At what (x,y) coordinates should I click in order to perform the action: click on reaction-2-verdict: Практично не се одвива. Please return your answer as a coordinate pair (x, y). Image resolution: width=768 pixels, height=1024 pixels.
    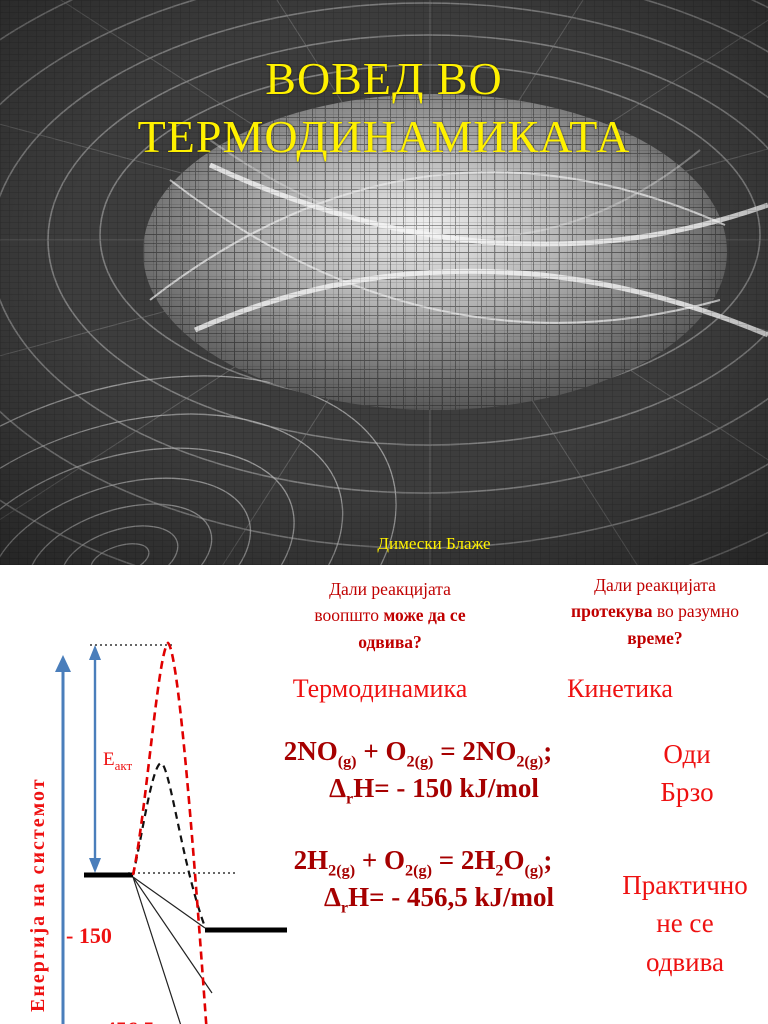
    Looking at the image, I should click on (685, 923).